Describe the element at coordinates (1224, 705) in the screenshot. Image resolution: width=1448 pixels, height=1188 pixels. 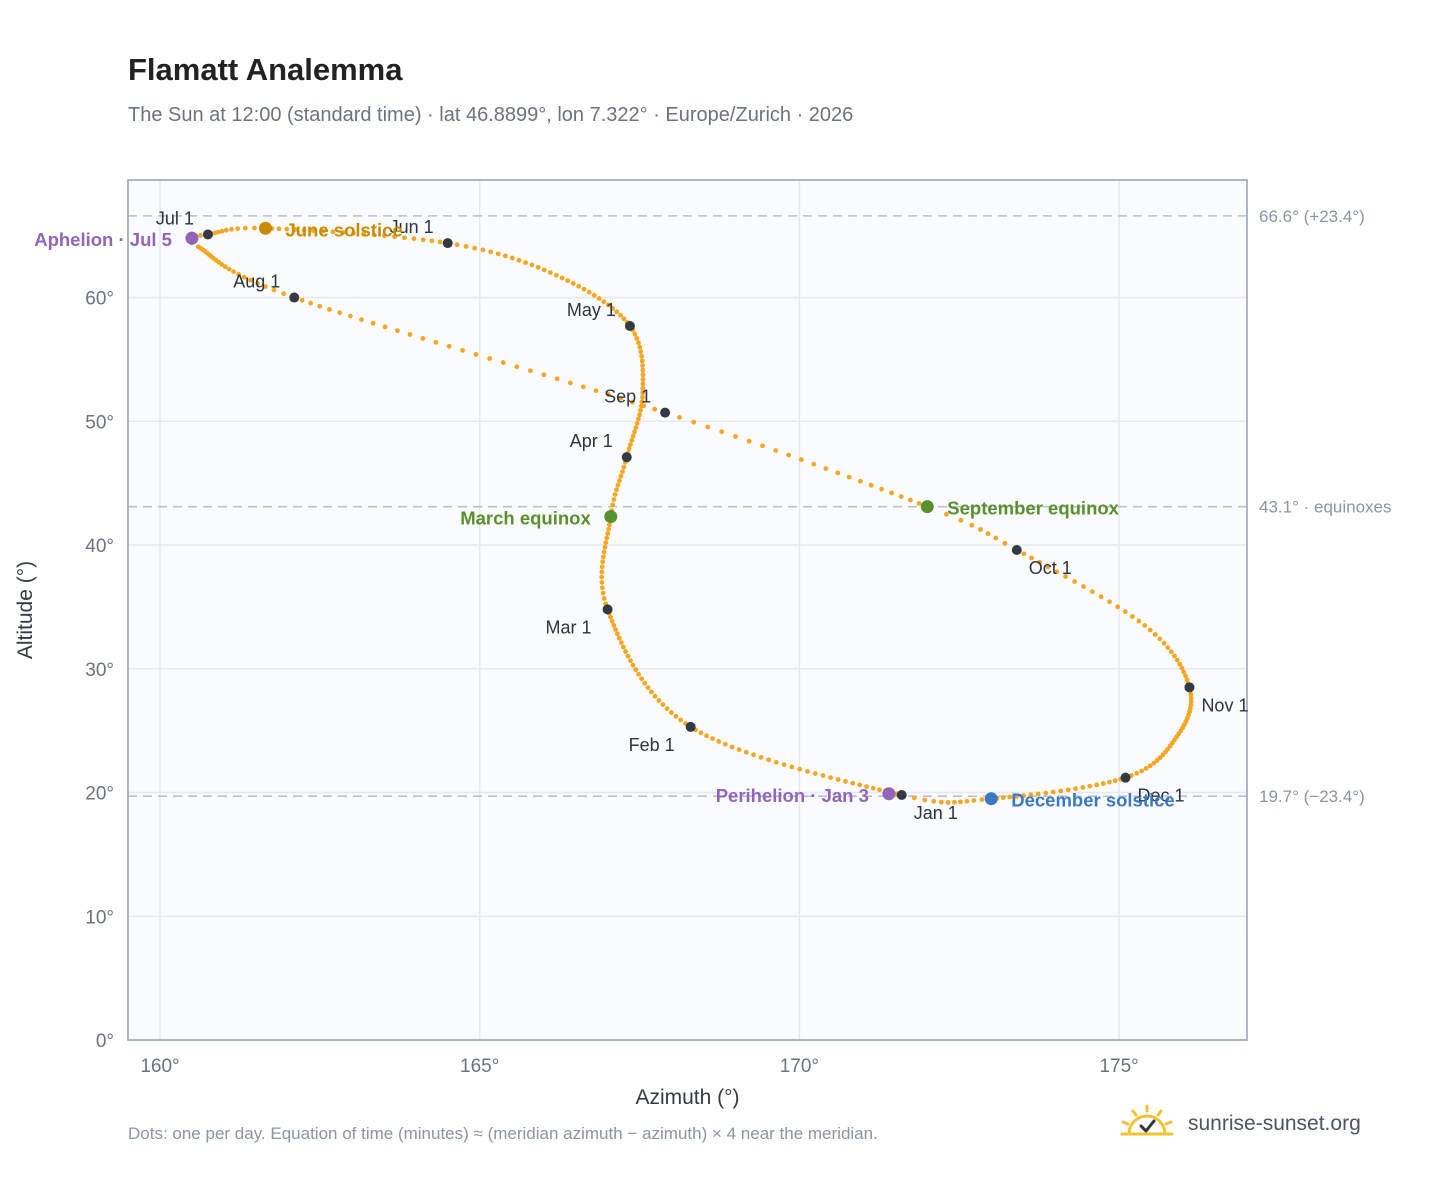
I see `month-label: Nov 1` at that location.